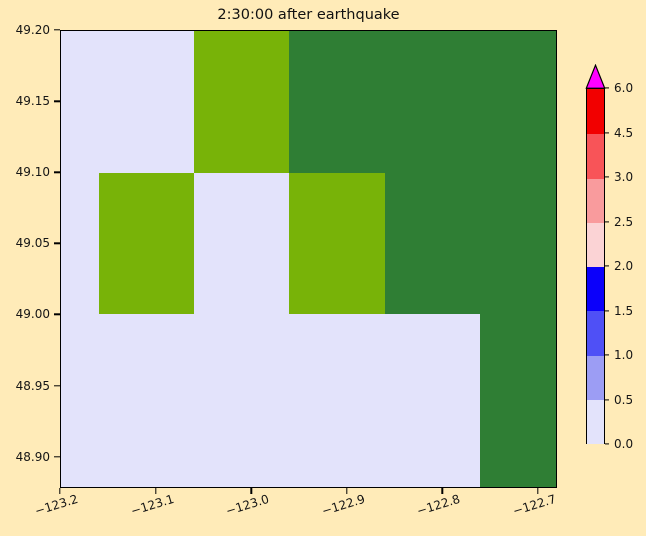  What do you see at coordinates (30, 255) in the screenshot?
I see `y-axis: 49.20 49.15 49.10 49.05 49.00 48.95 48.90` at bounding box center [30, 255].